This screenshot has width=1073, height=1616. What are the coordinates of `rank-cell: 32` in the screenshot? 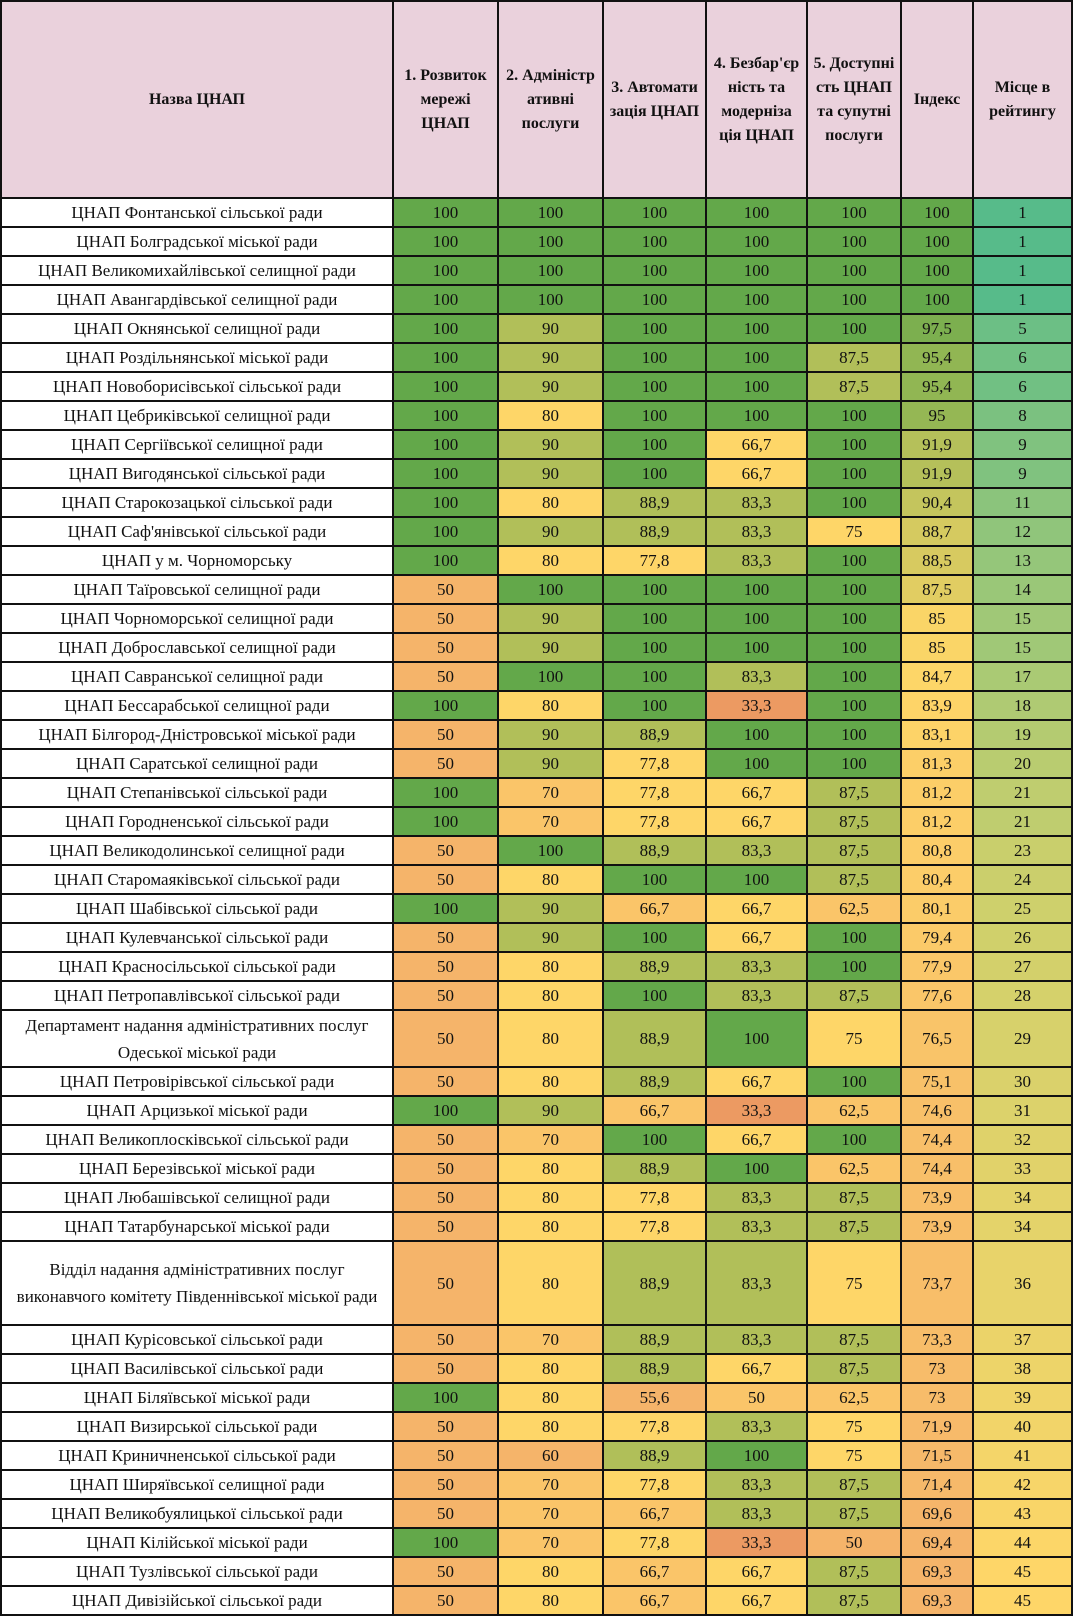 It's located at (1022, 1139).